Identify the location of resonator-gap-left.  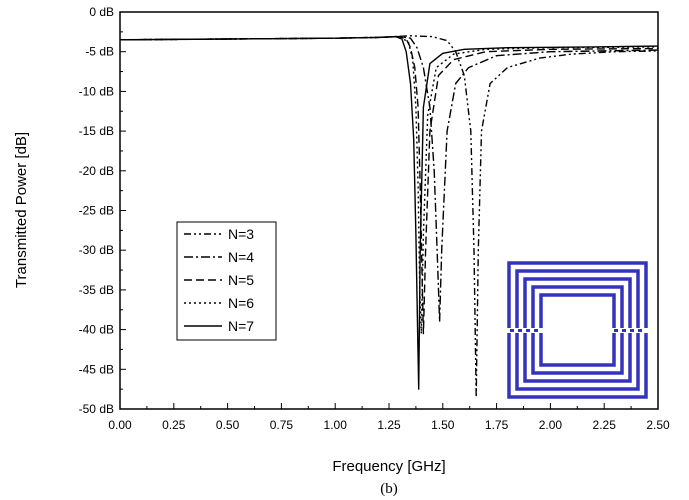
(525, 330).